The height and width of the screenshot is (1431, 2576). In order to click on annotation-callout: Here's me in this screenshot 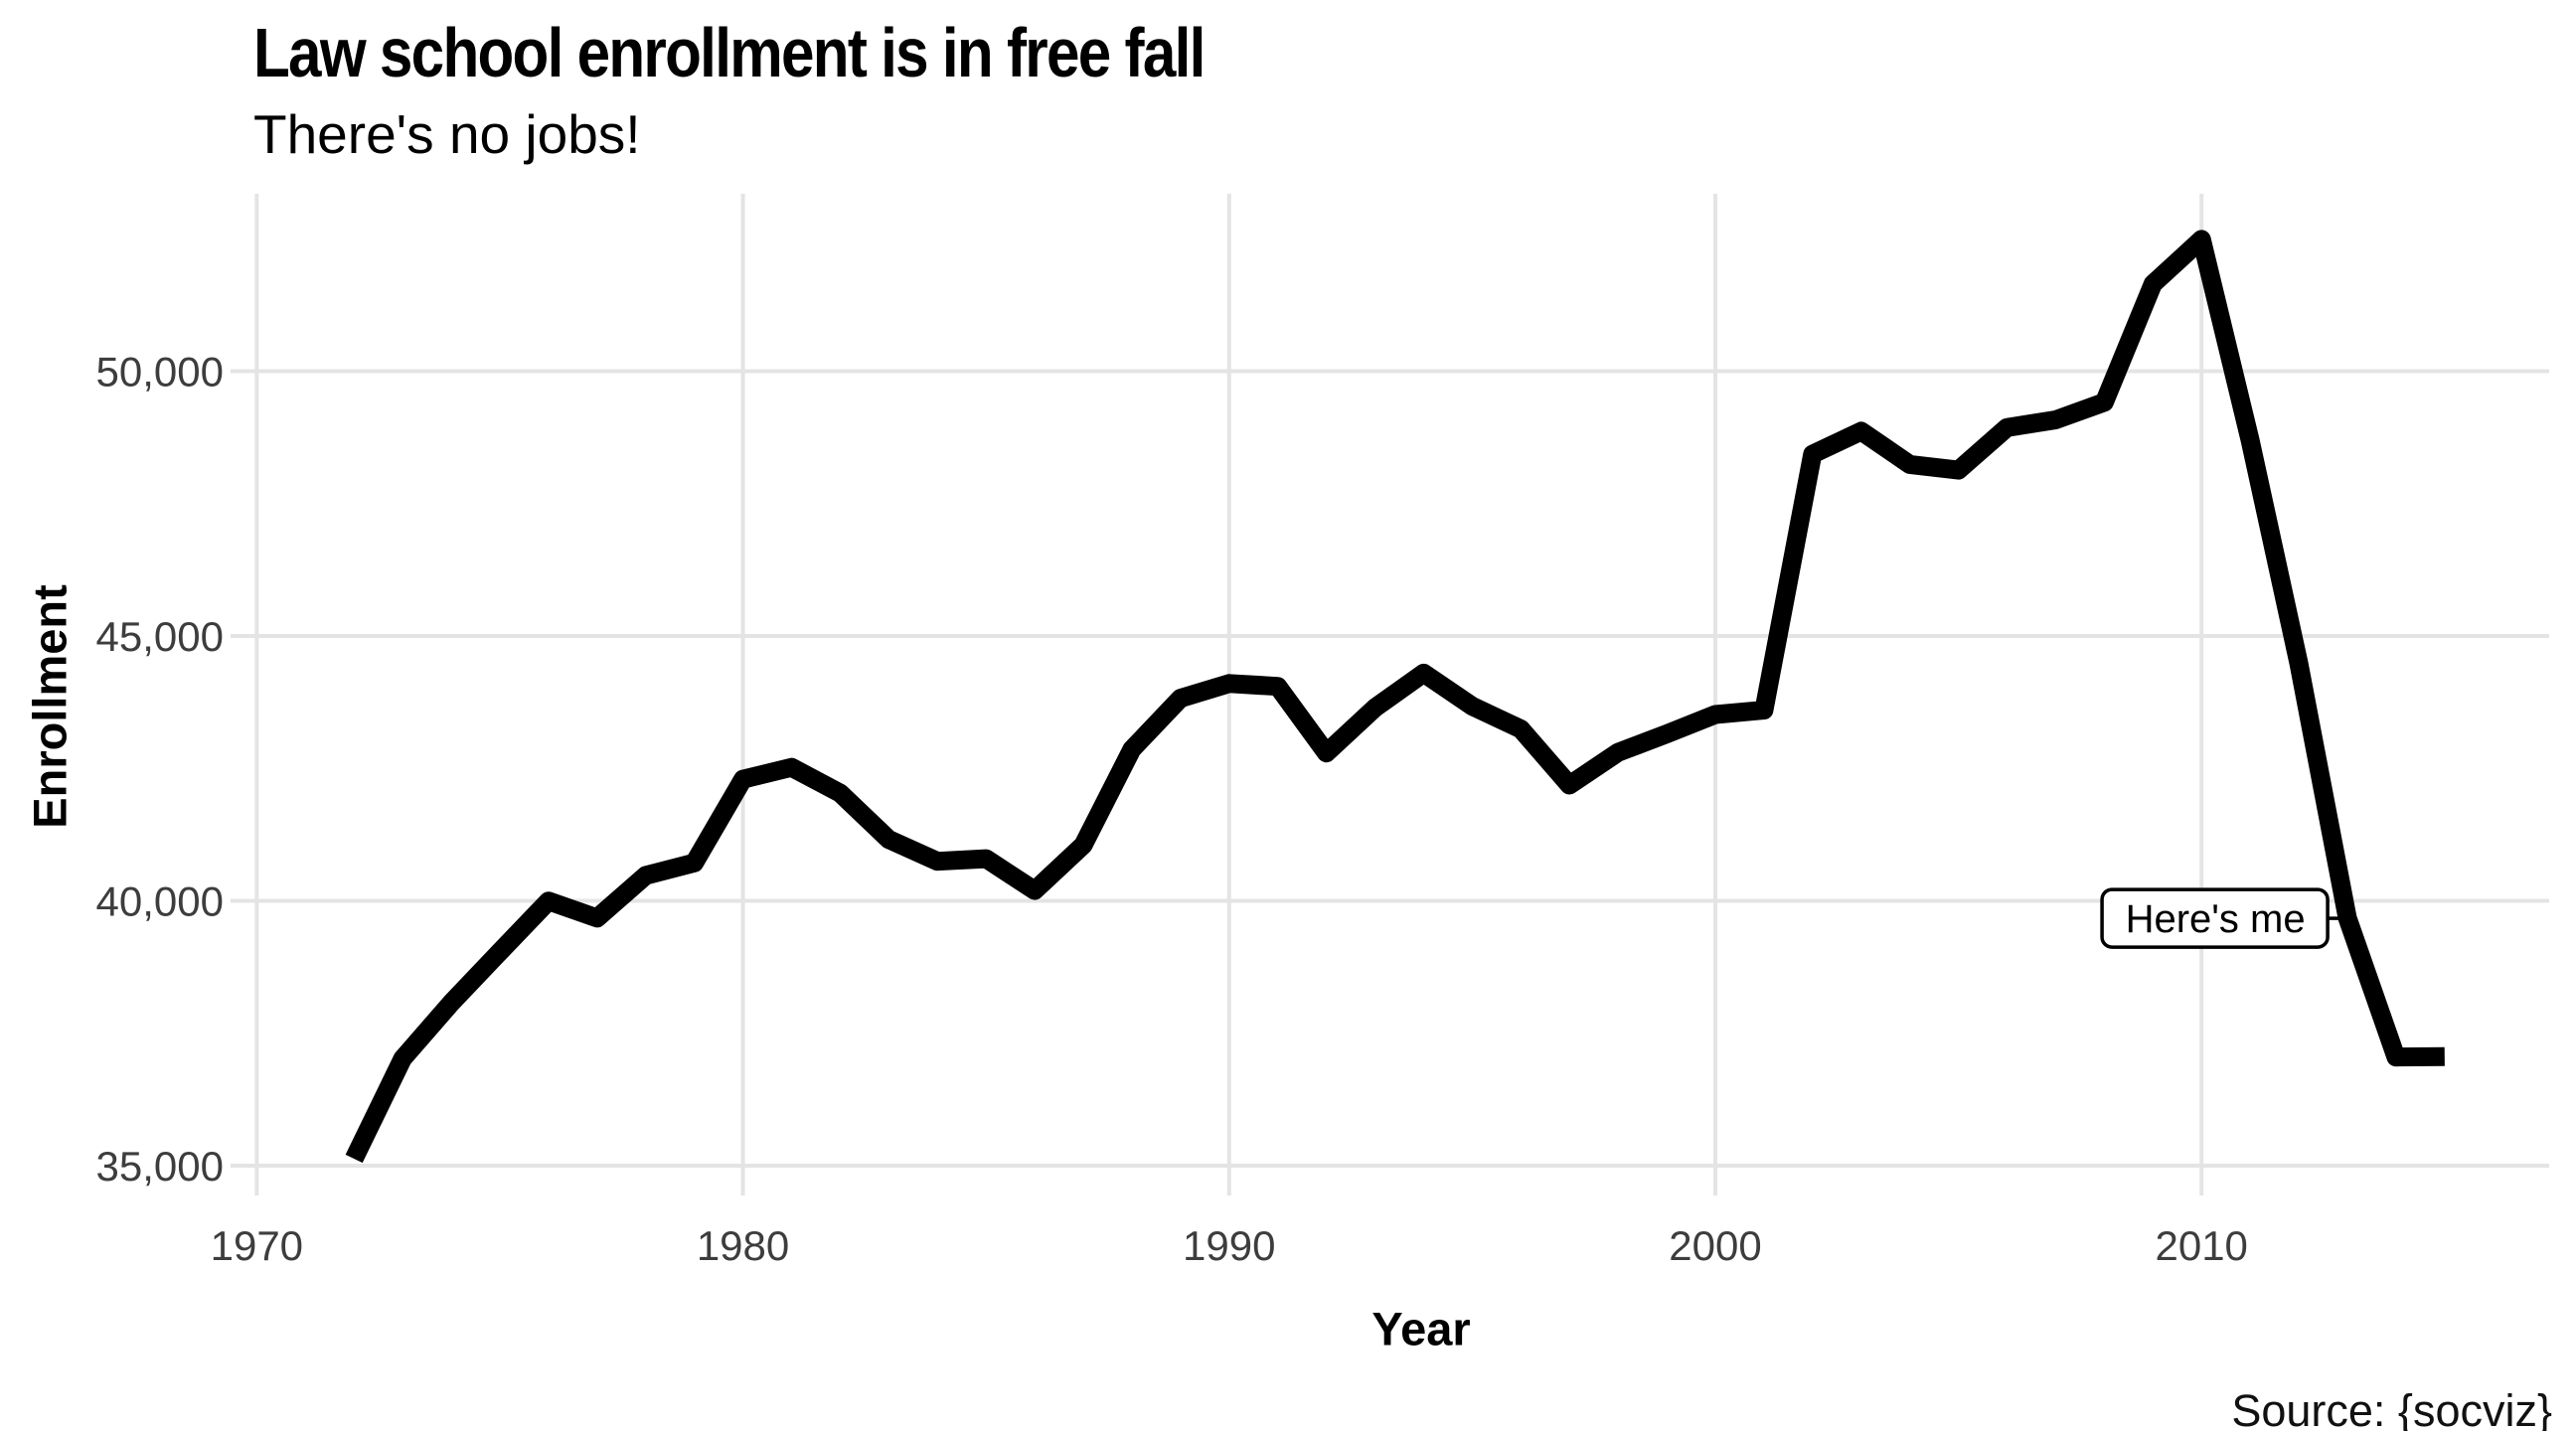, I will do `click(2221, 918)`.